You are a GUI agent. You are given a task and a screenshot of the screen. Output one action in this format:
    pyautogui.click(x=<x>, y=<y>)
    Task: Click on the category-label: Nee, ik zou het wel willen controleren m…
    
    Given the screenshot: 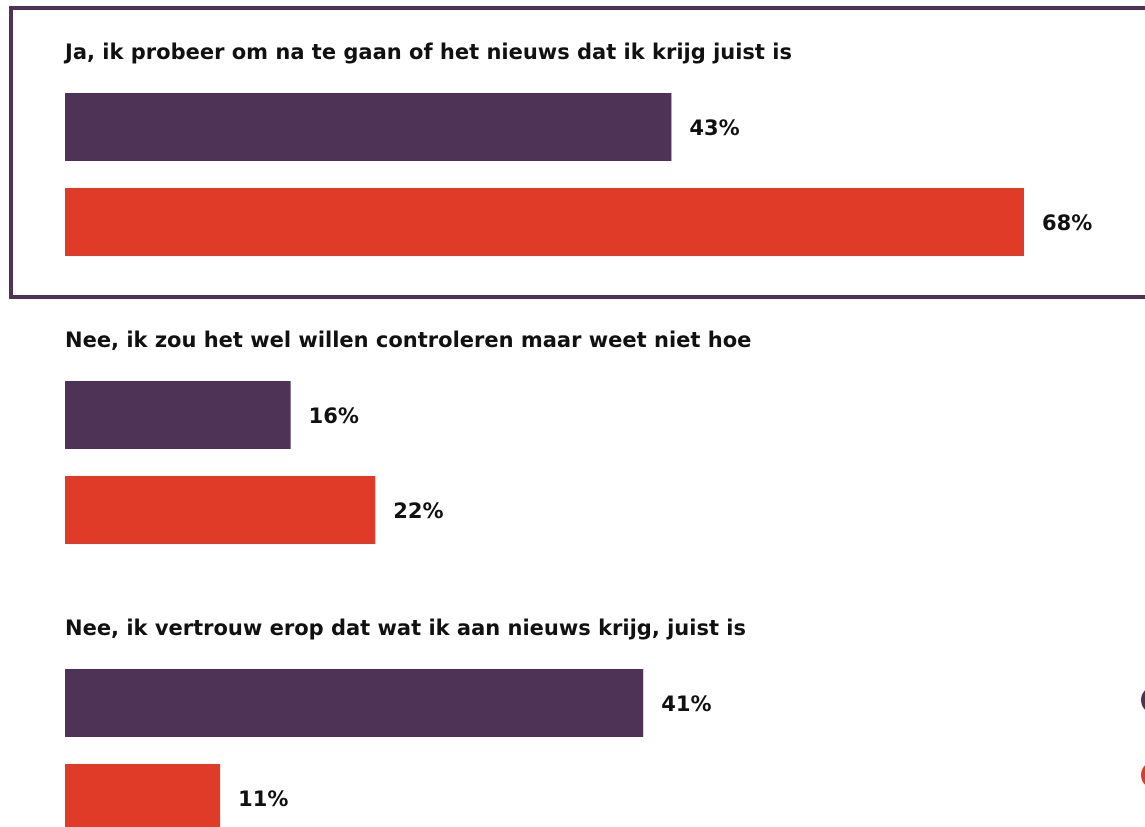 What is the action you would take?
    pyautogui.click(x=408, y=340)
    